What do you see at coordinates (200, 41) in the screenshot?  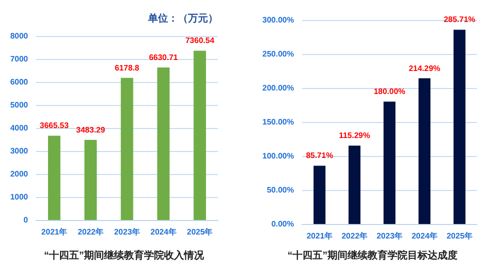 I see `data-label: 7360.54` at bounding box center [200, 41].